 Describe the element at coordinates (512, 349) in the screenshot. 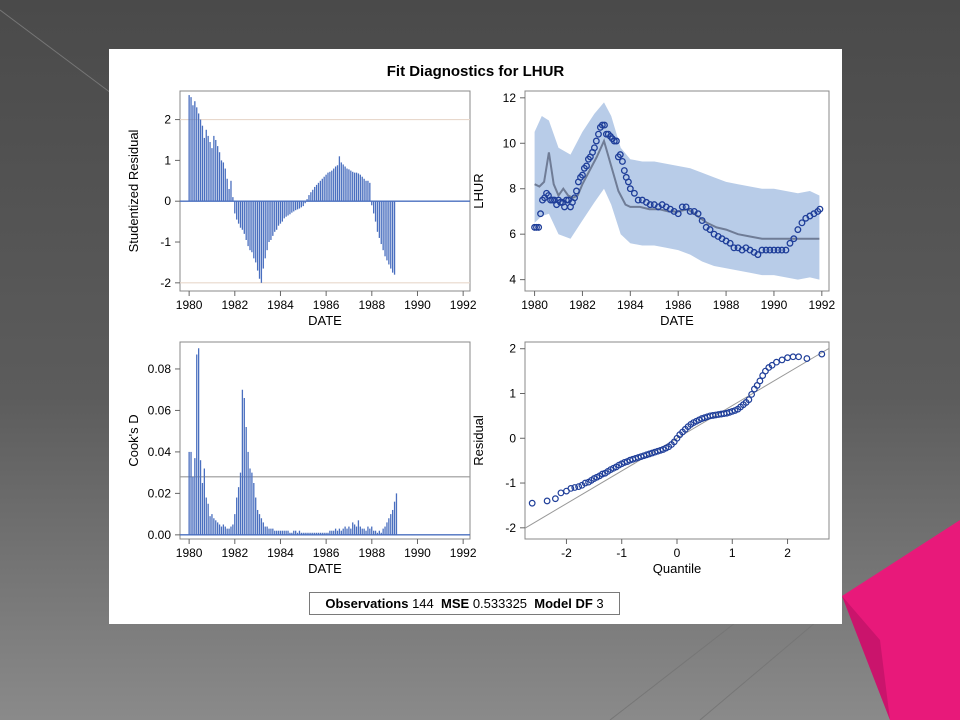

I see `y-tick-label: 2` at that location.